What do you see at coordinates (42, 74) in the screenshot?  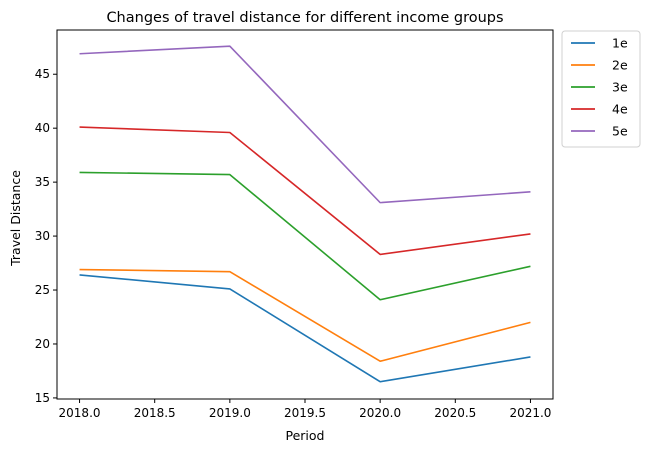 I see `y-tick-label: 45` at bounding box center [42, 74].